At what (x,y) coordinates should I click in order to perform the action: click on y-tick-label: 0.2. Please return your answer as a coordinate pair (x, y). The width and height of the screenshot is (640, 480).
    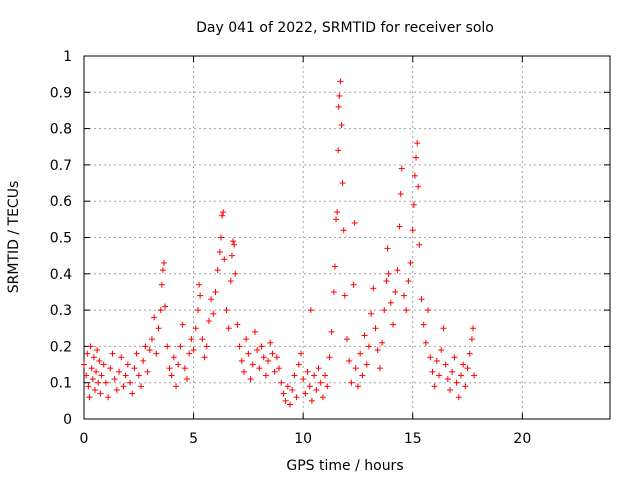
    Looking at the image, I should click on (61, 347).